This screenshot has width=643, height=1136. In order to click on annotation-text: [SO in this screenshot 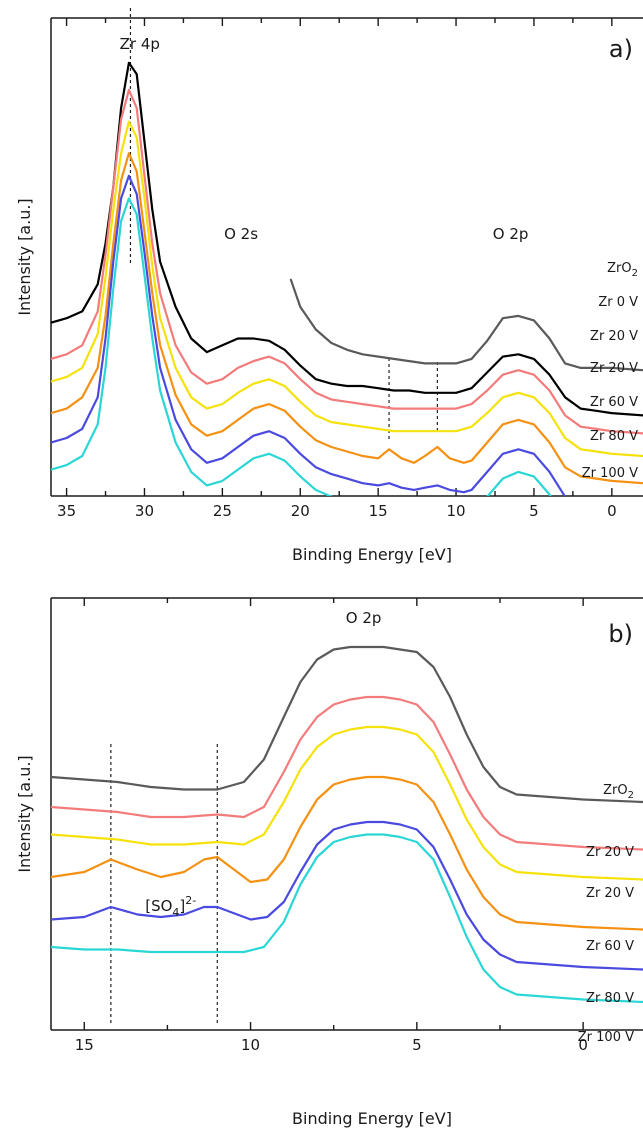, I will do `click(158, 906)`.